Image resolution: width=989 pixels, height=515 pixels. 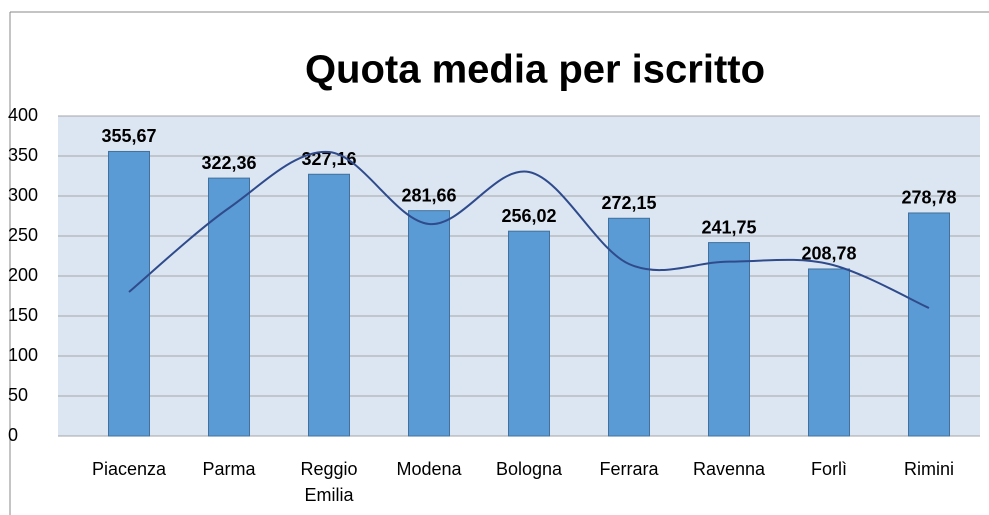 I want to click on data-label: 256,02, so click(x=528, y=216).